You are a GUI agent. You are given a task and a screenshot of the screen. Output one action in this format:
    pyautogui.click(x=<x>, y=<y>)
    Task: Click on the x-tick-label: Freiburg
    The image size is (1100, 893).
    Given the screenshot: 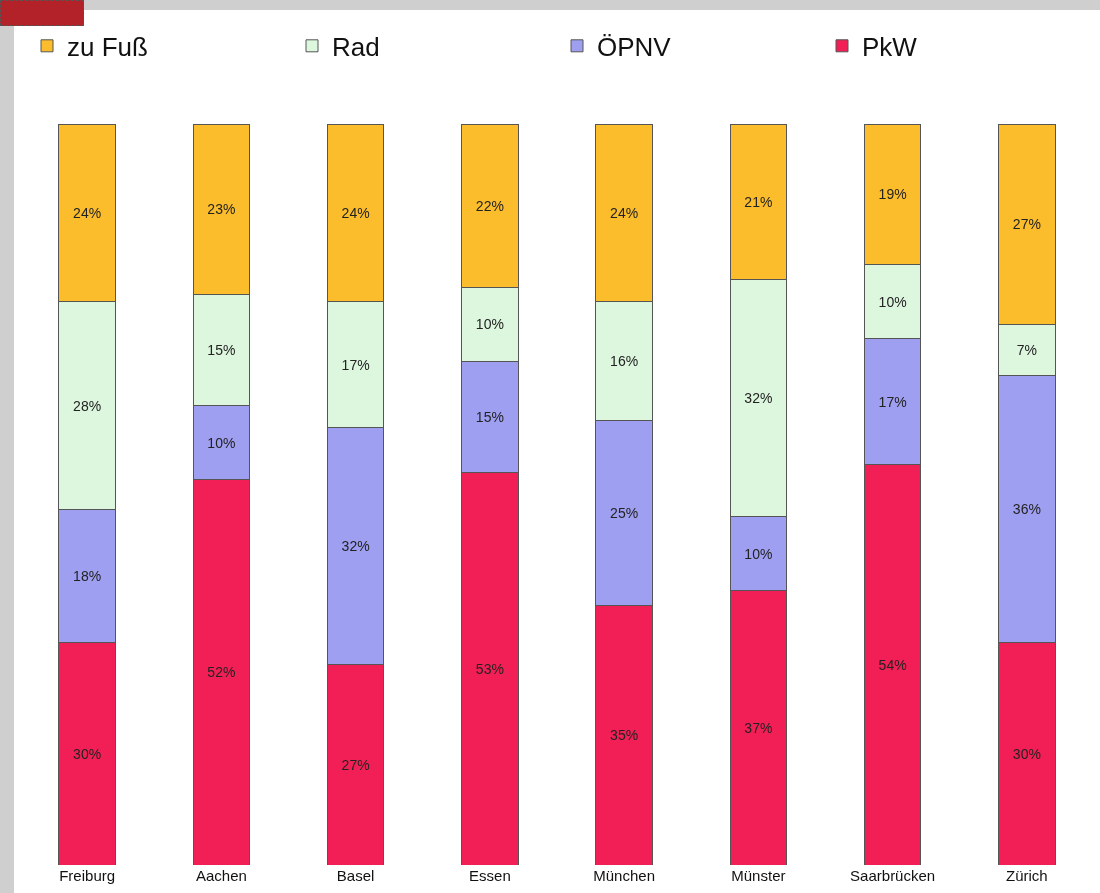 What is the action you would take?
    pyautogui.click(x=87, y=875)
    